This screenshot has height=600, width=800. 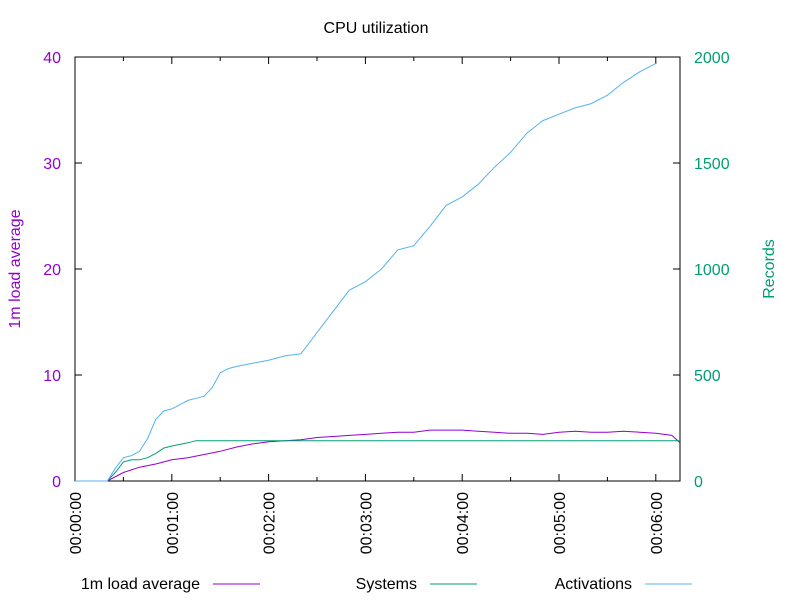 What do you see at coordinates (593, 584) in the screenshot?
I see `legend-label-3: Activations` at bounding box center [593, 584].